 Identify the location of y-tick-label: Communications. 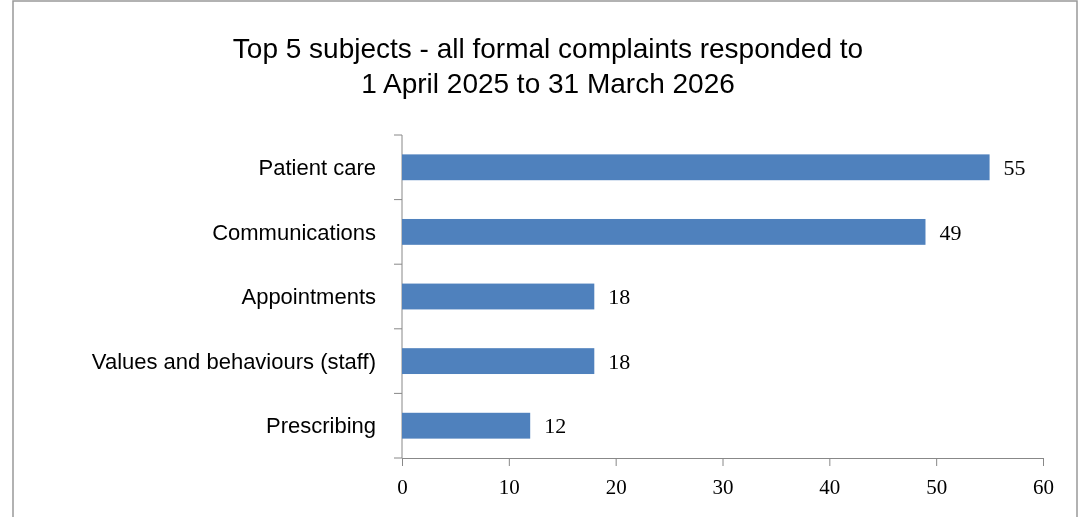
(294, 232).